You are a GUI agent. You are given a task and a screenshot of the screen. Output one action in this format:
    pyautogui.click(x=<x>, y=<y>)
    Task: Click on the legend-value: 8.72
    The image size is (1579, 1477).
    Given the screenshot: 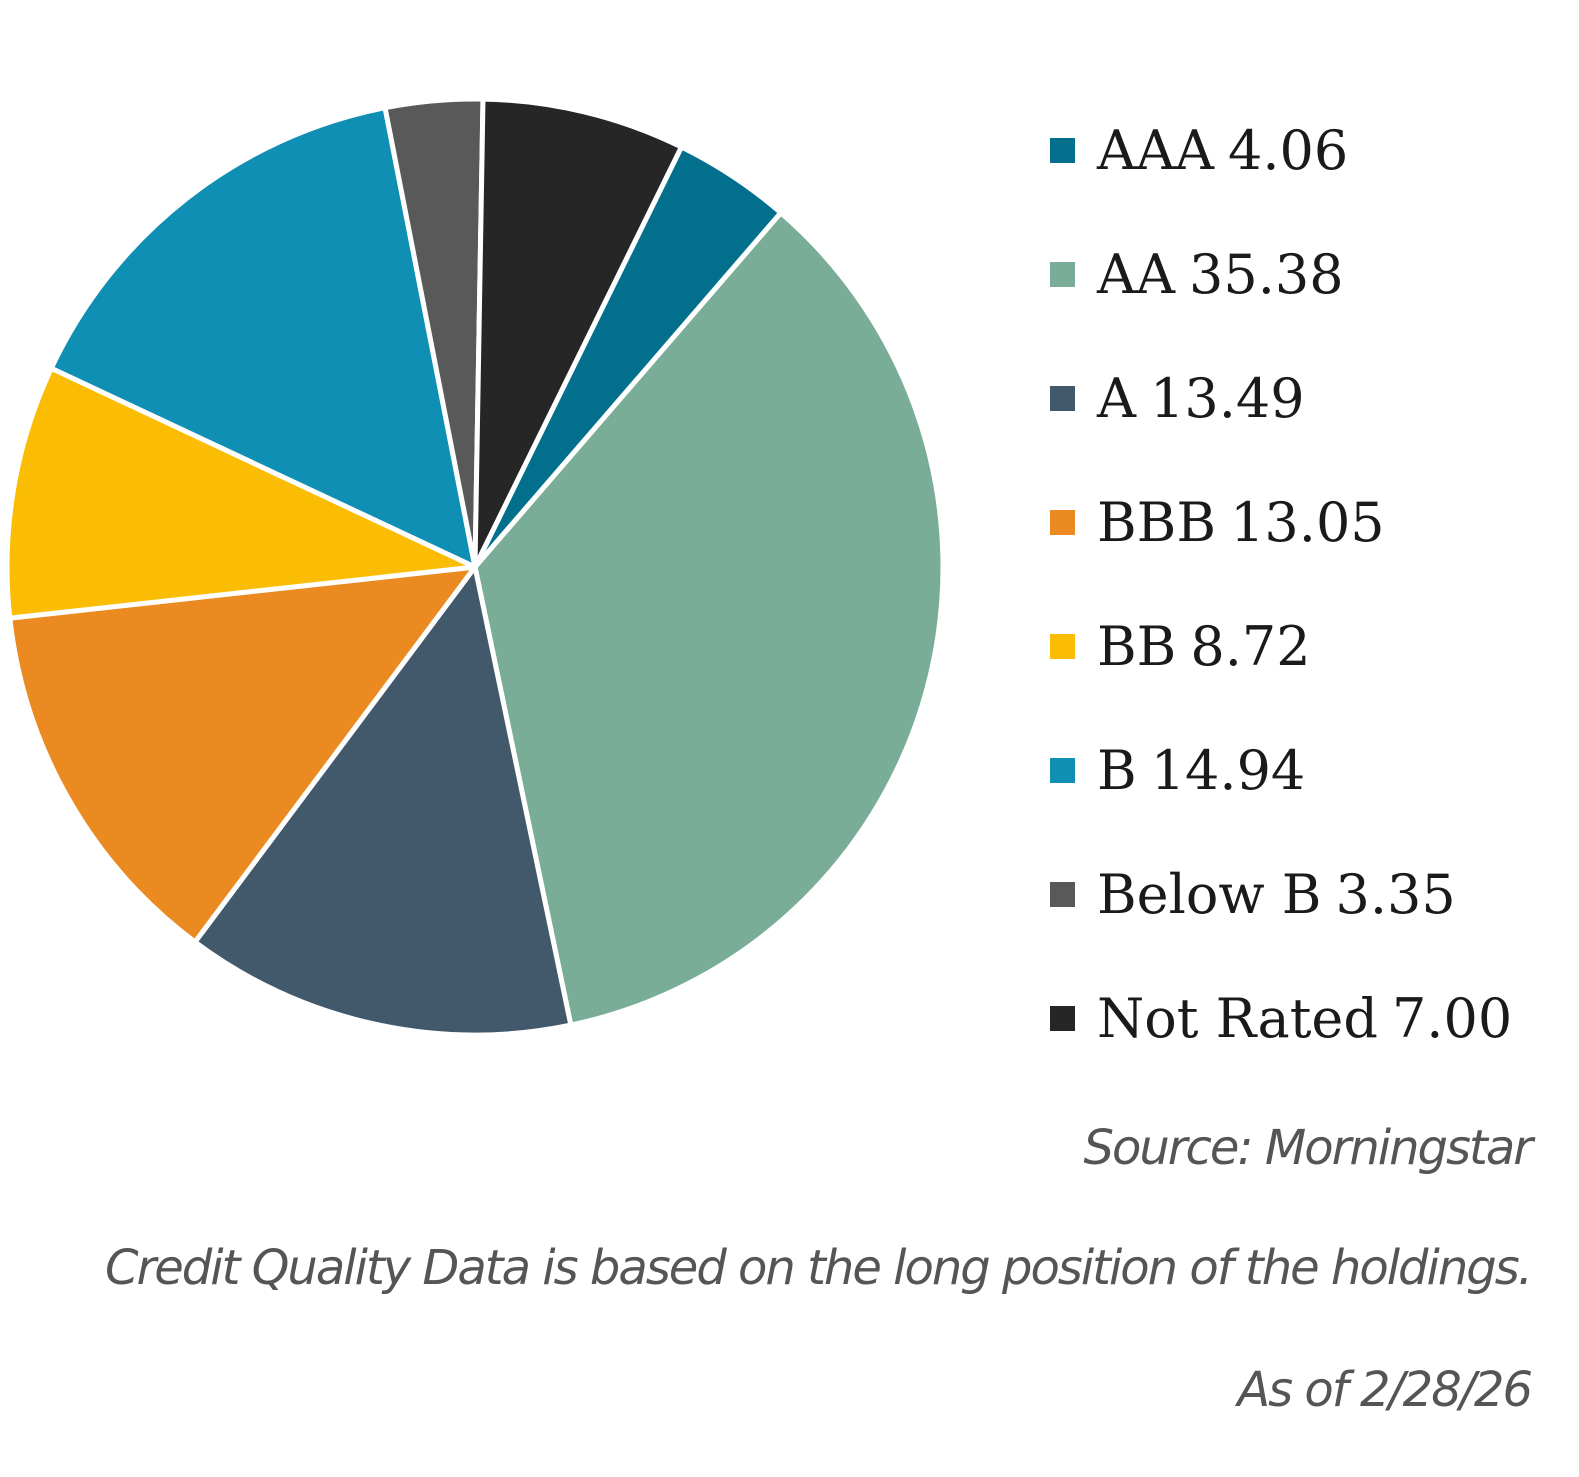 What is the action you would take?
    pyautogui.click(x=1250, y=646)
    